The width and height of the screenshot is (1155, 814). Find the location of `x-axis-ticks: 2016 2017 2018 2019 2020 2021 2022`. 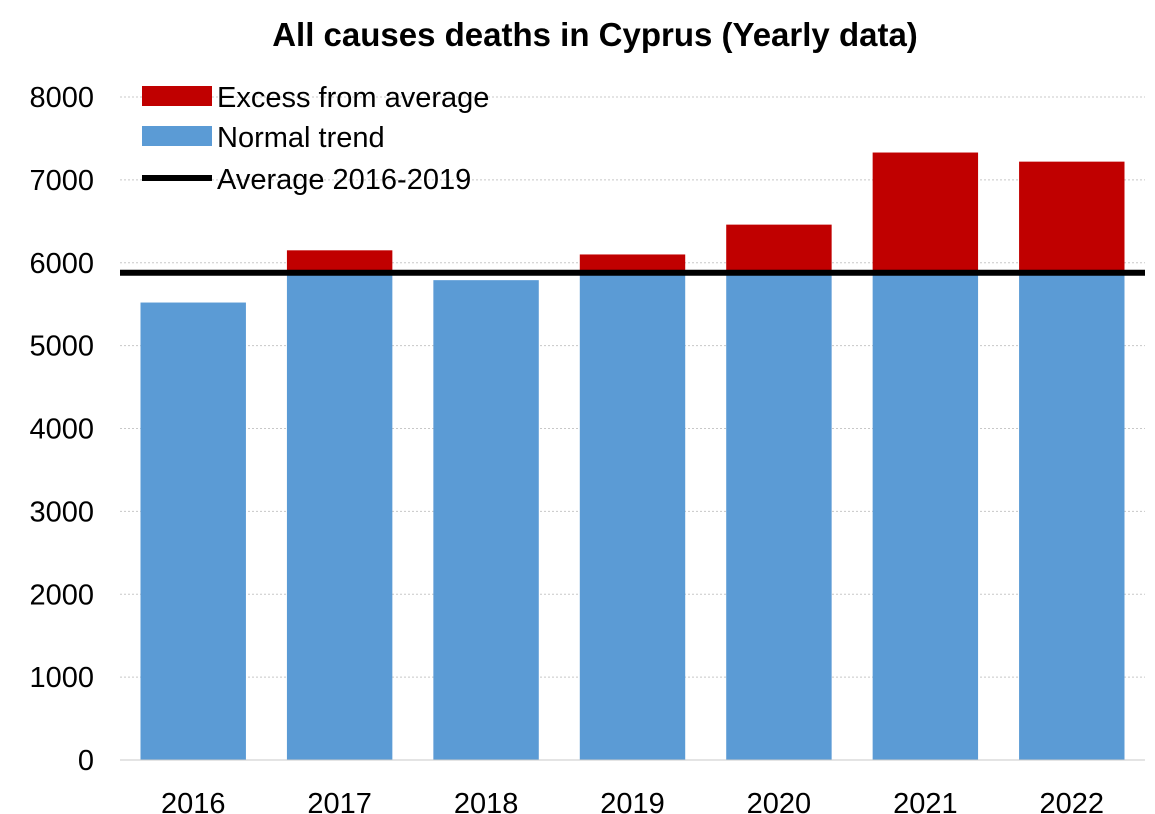

x-axis-ticks: 2016 2017 2018 2019 2020 2021 2022 is located at coordinates (632, 801).